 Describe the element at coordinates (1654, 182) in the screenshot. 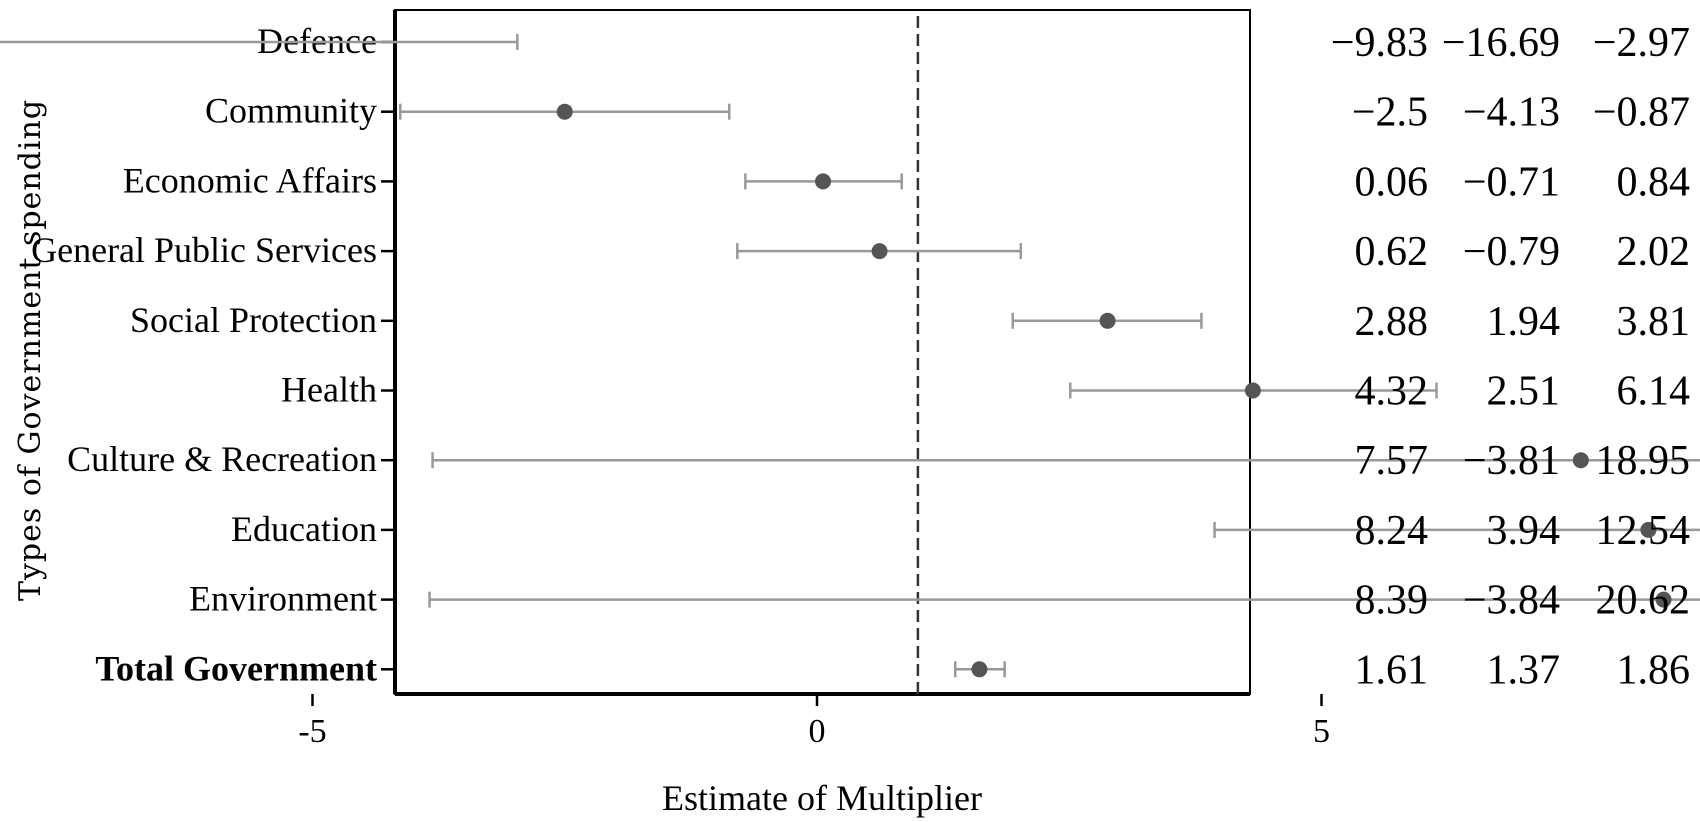

I see `table-upper-value: 0.84` at that location.